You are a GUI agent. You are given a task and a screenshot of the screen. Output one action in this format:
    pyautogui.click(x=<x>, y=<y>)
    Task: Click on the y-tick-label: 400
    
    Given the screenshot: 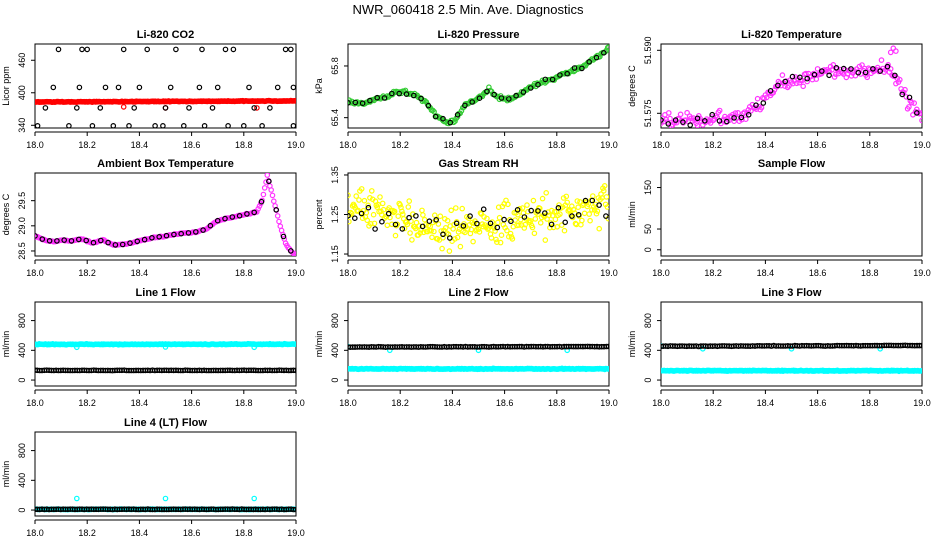 What is the action you would take?
    pyautogui.click(x=22, y=480)
    